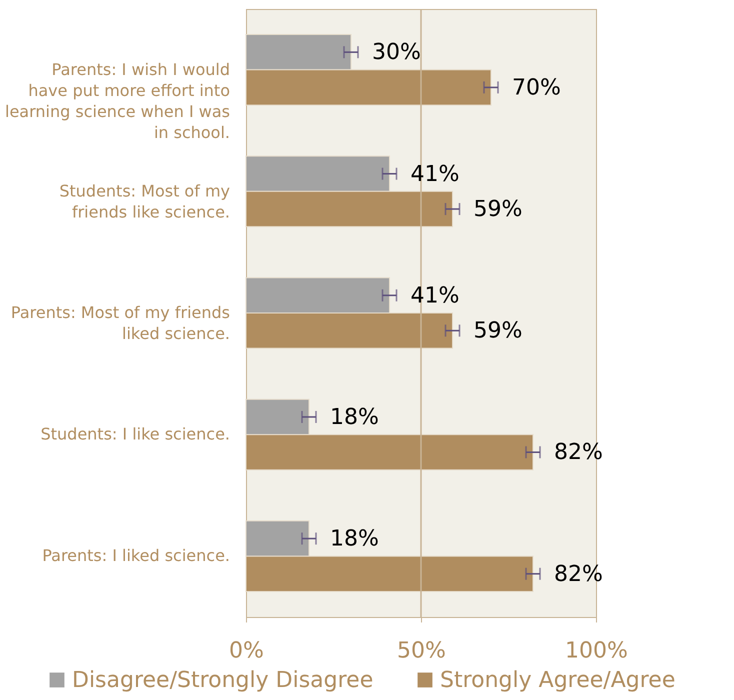  What do you see at coordinates (120, 323) in the screenshot?
I see `y-tick-label: Parents: Most of my friends liked science.` at bounding box center [120, 323].